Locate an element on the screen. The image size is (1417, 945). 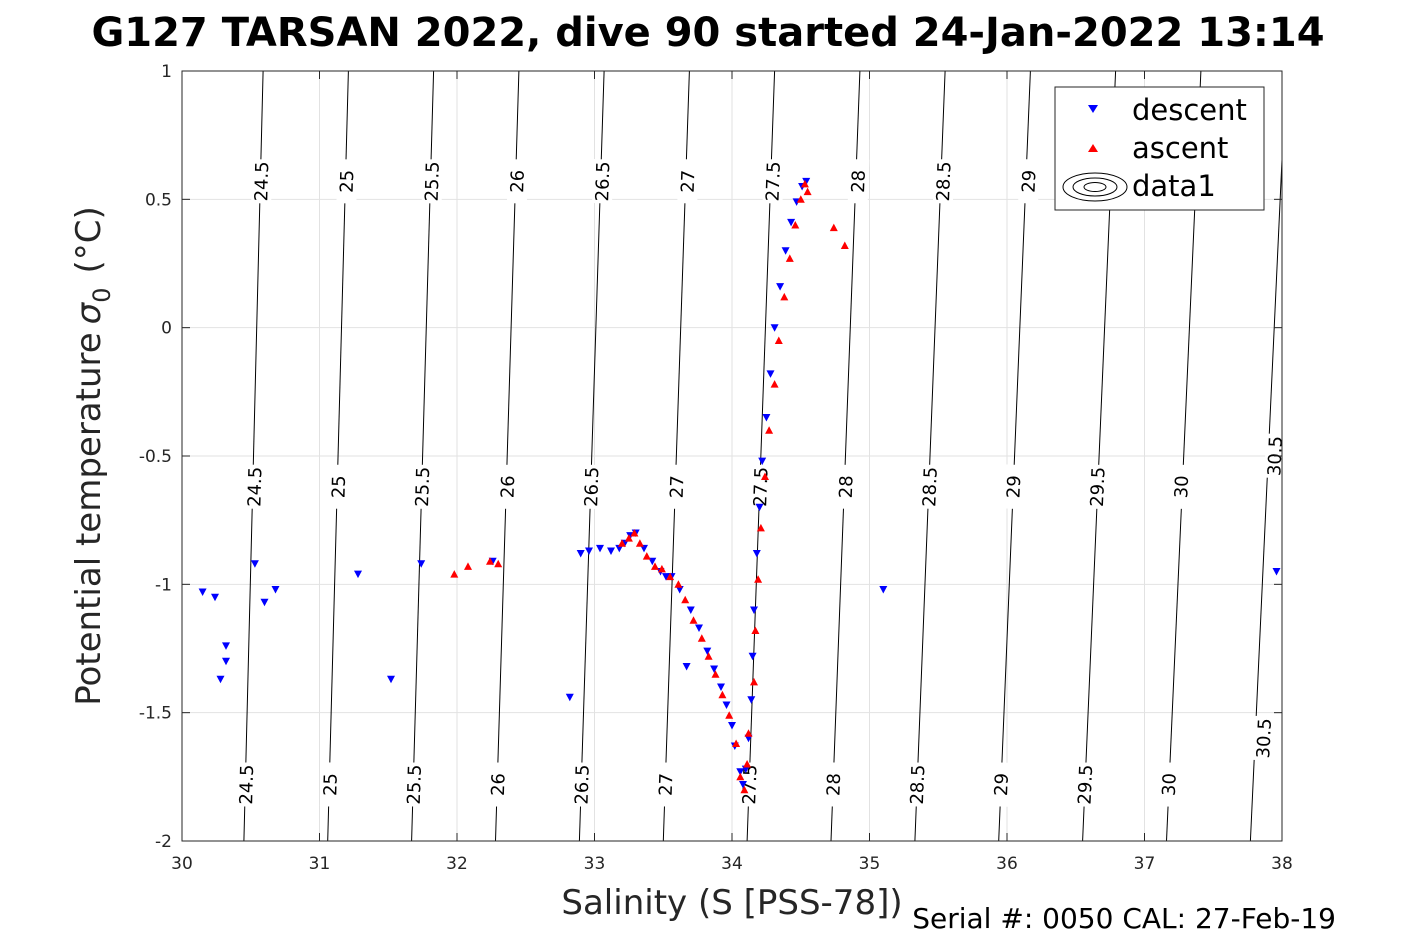
contour-label-30.5: 30.5 is located at coordinates (1264, 738).